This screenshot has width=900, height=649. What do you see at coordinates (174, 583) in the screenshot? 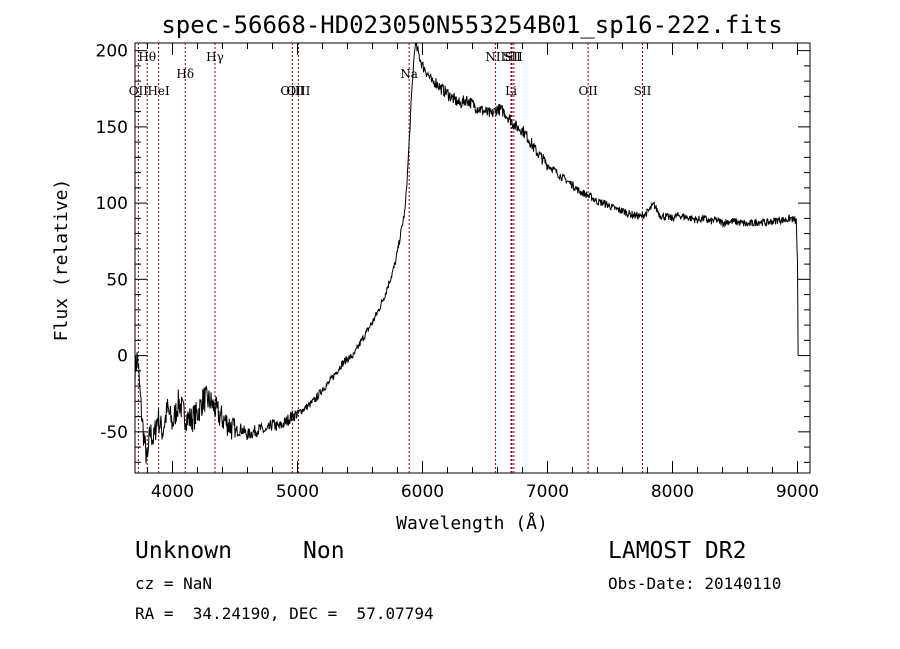
I see `redshift-value: cz = NaN` at bounding box center [174, 583].